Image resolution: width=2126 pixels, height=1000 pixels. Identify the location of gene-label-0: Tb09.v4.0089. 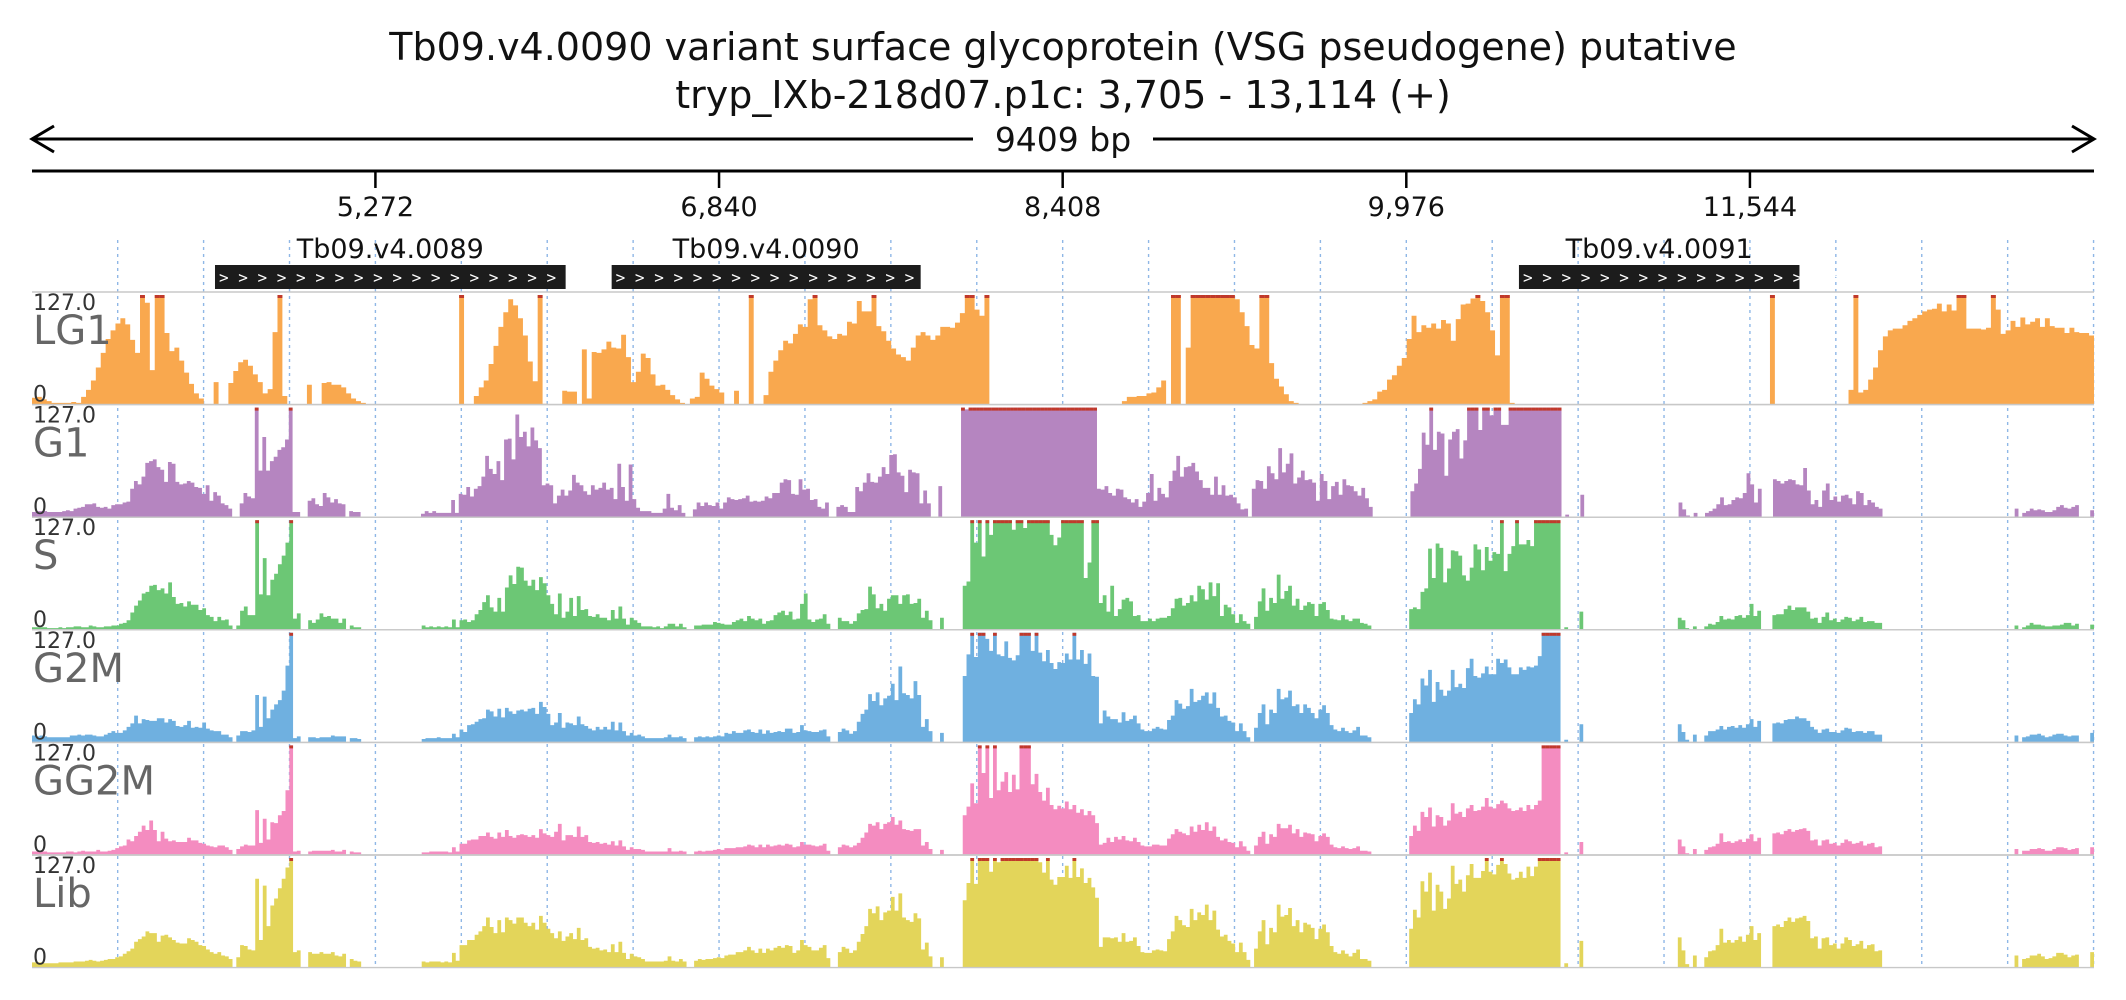
(390, 249).